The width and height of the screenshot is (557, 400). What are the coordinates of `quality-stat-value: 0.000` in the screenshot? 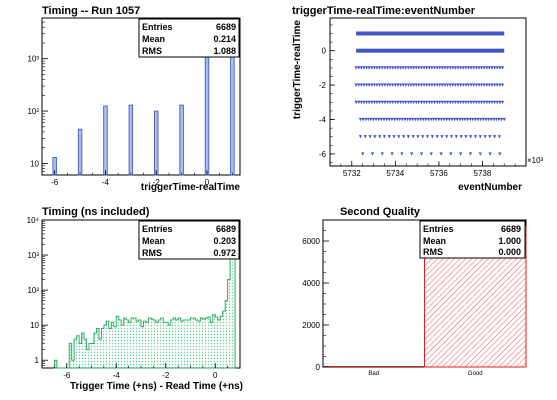 It's located at (509, 252).